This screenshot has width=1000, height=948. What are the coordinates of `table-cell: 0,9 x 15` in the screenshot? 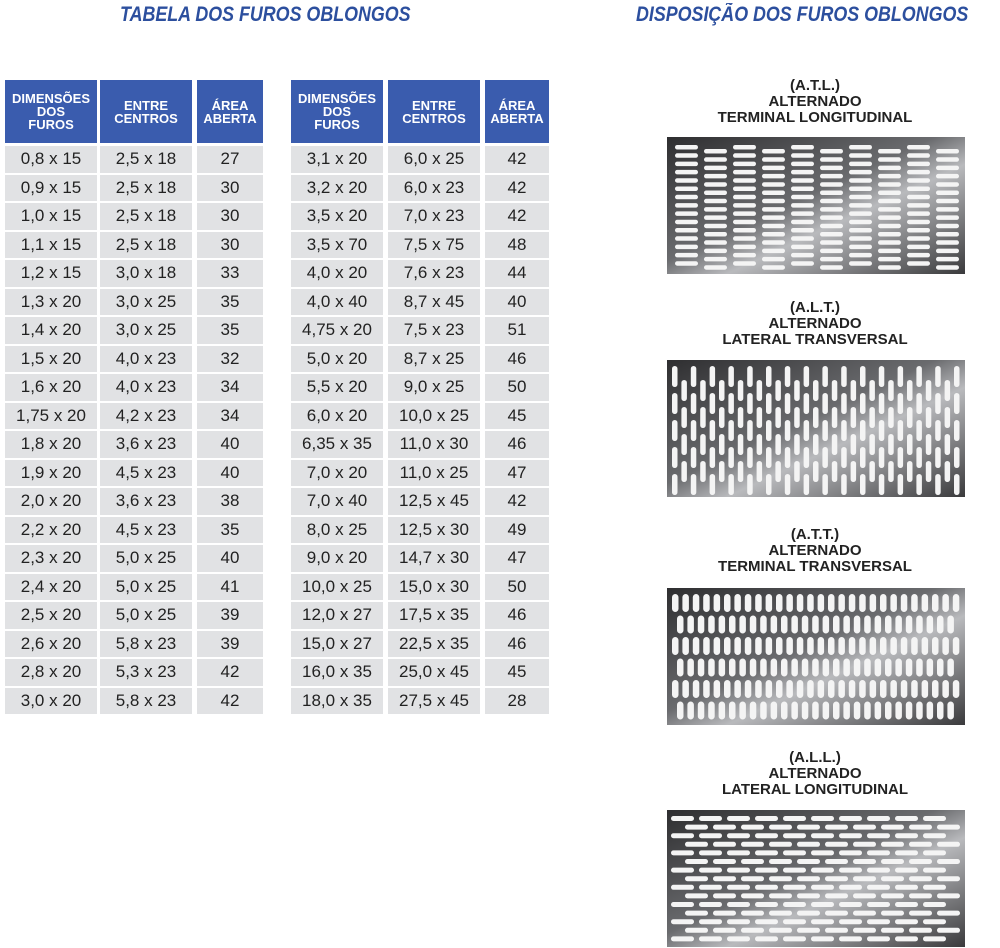 It's located at (51, 187).